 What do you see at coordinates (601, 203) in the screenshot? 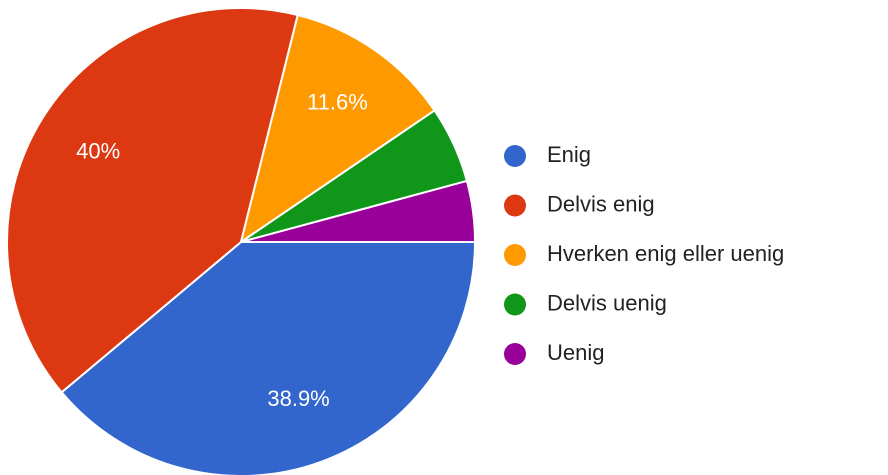
I see `legend-label: Delvis enig` at bounding box center [601, 203].